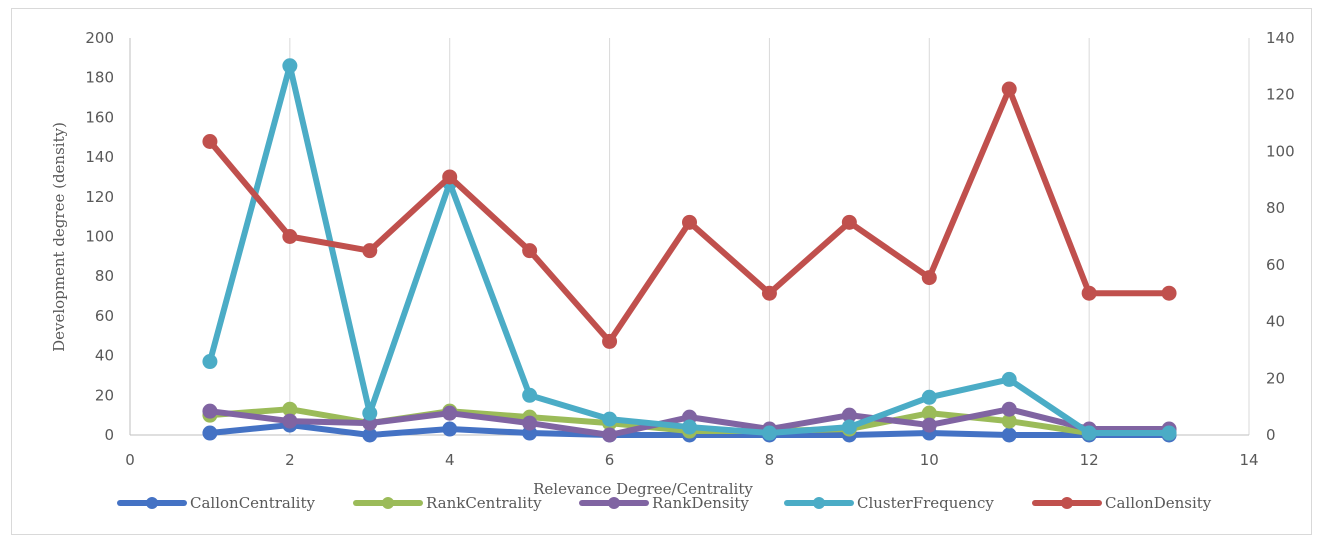  Describe the element at coordinates (99, 38) in the screenshot. I see `y-tick-label: 200` at that location.